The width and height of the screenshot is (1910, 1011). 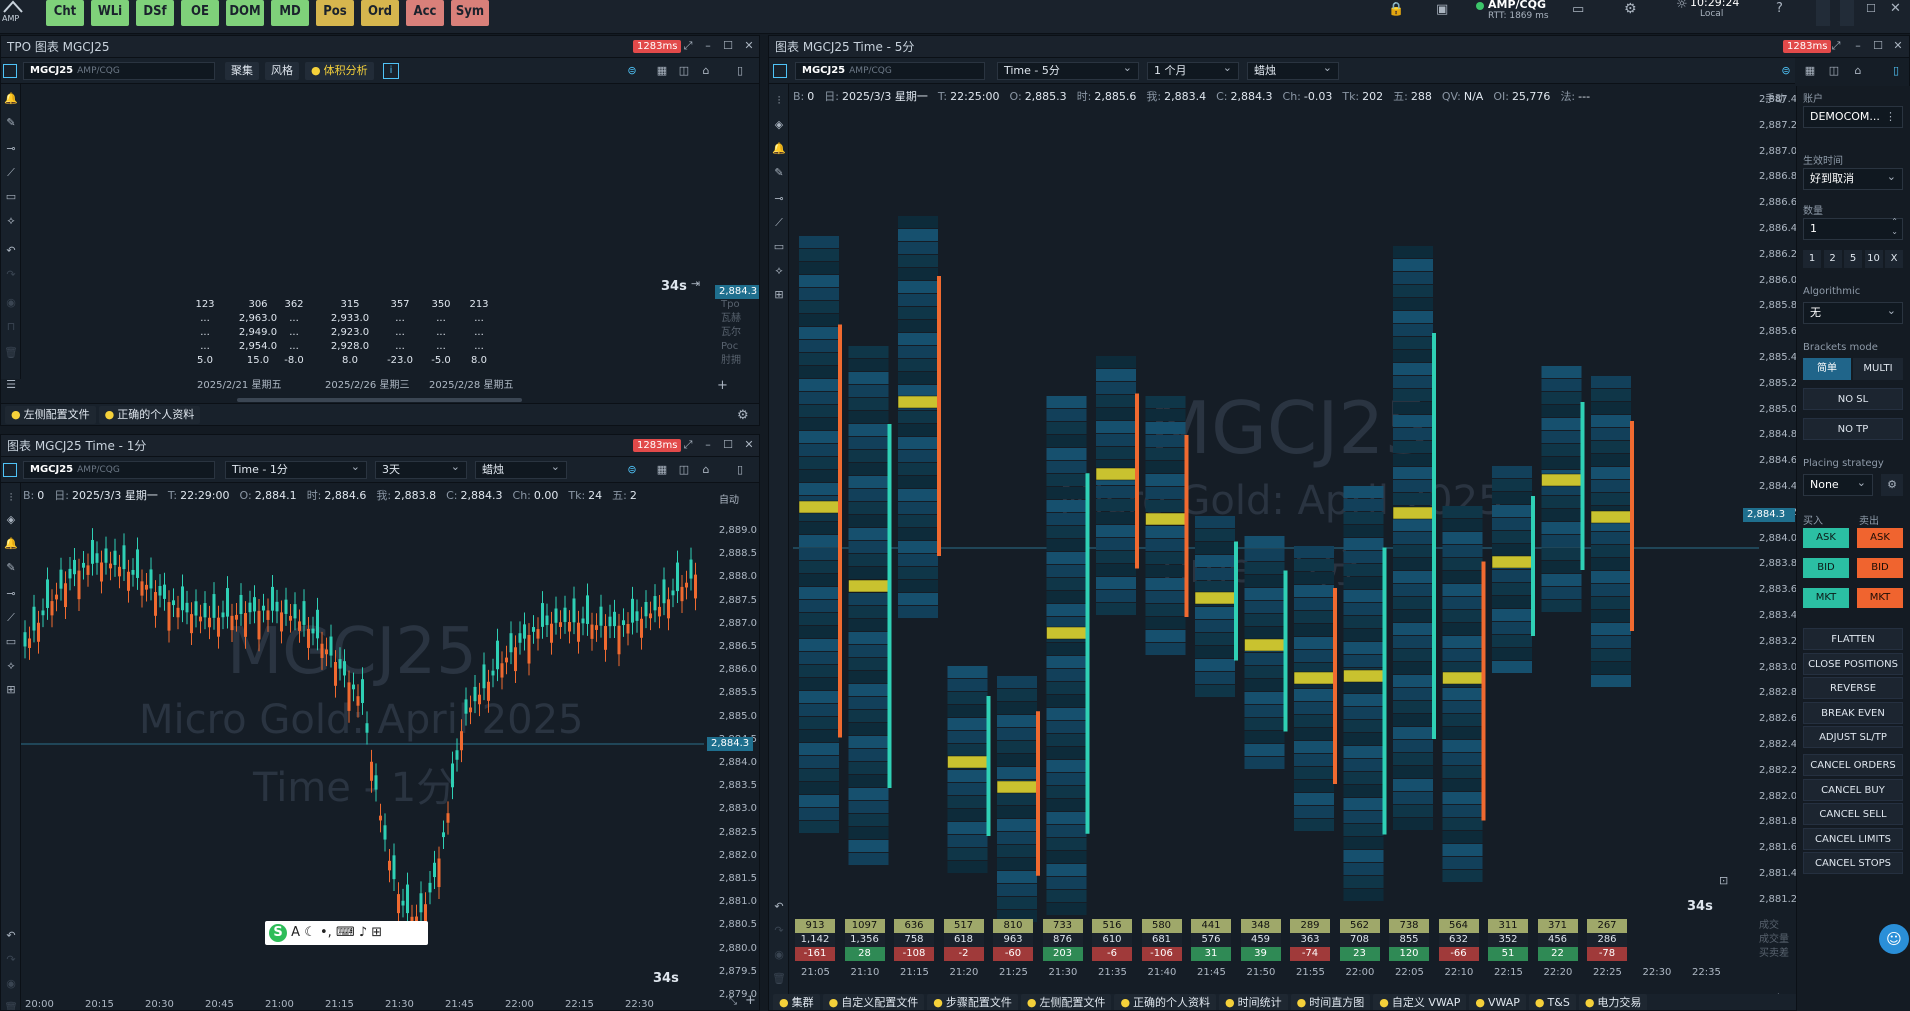 I want to click on interval-select: Time - 1分, so click(x=296, y=469).